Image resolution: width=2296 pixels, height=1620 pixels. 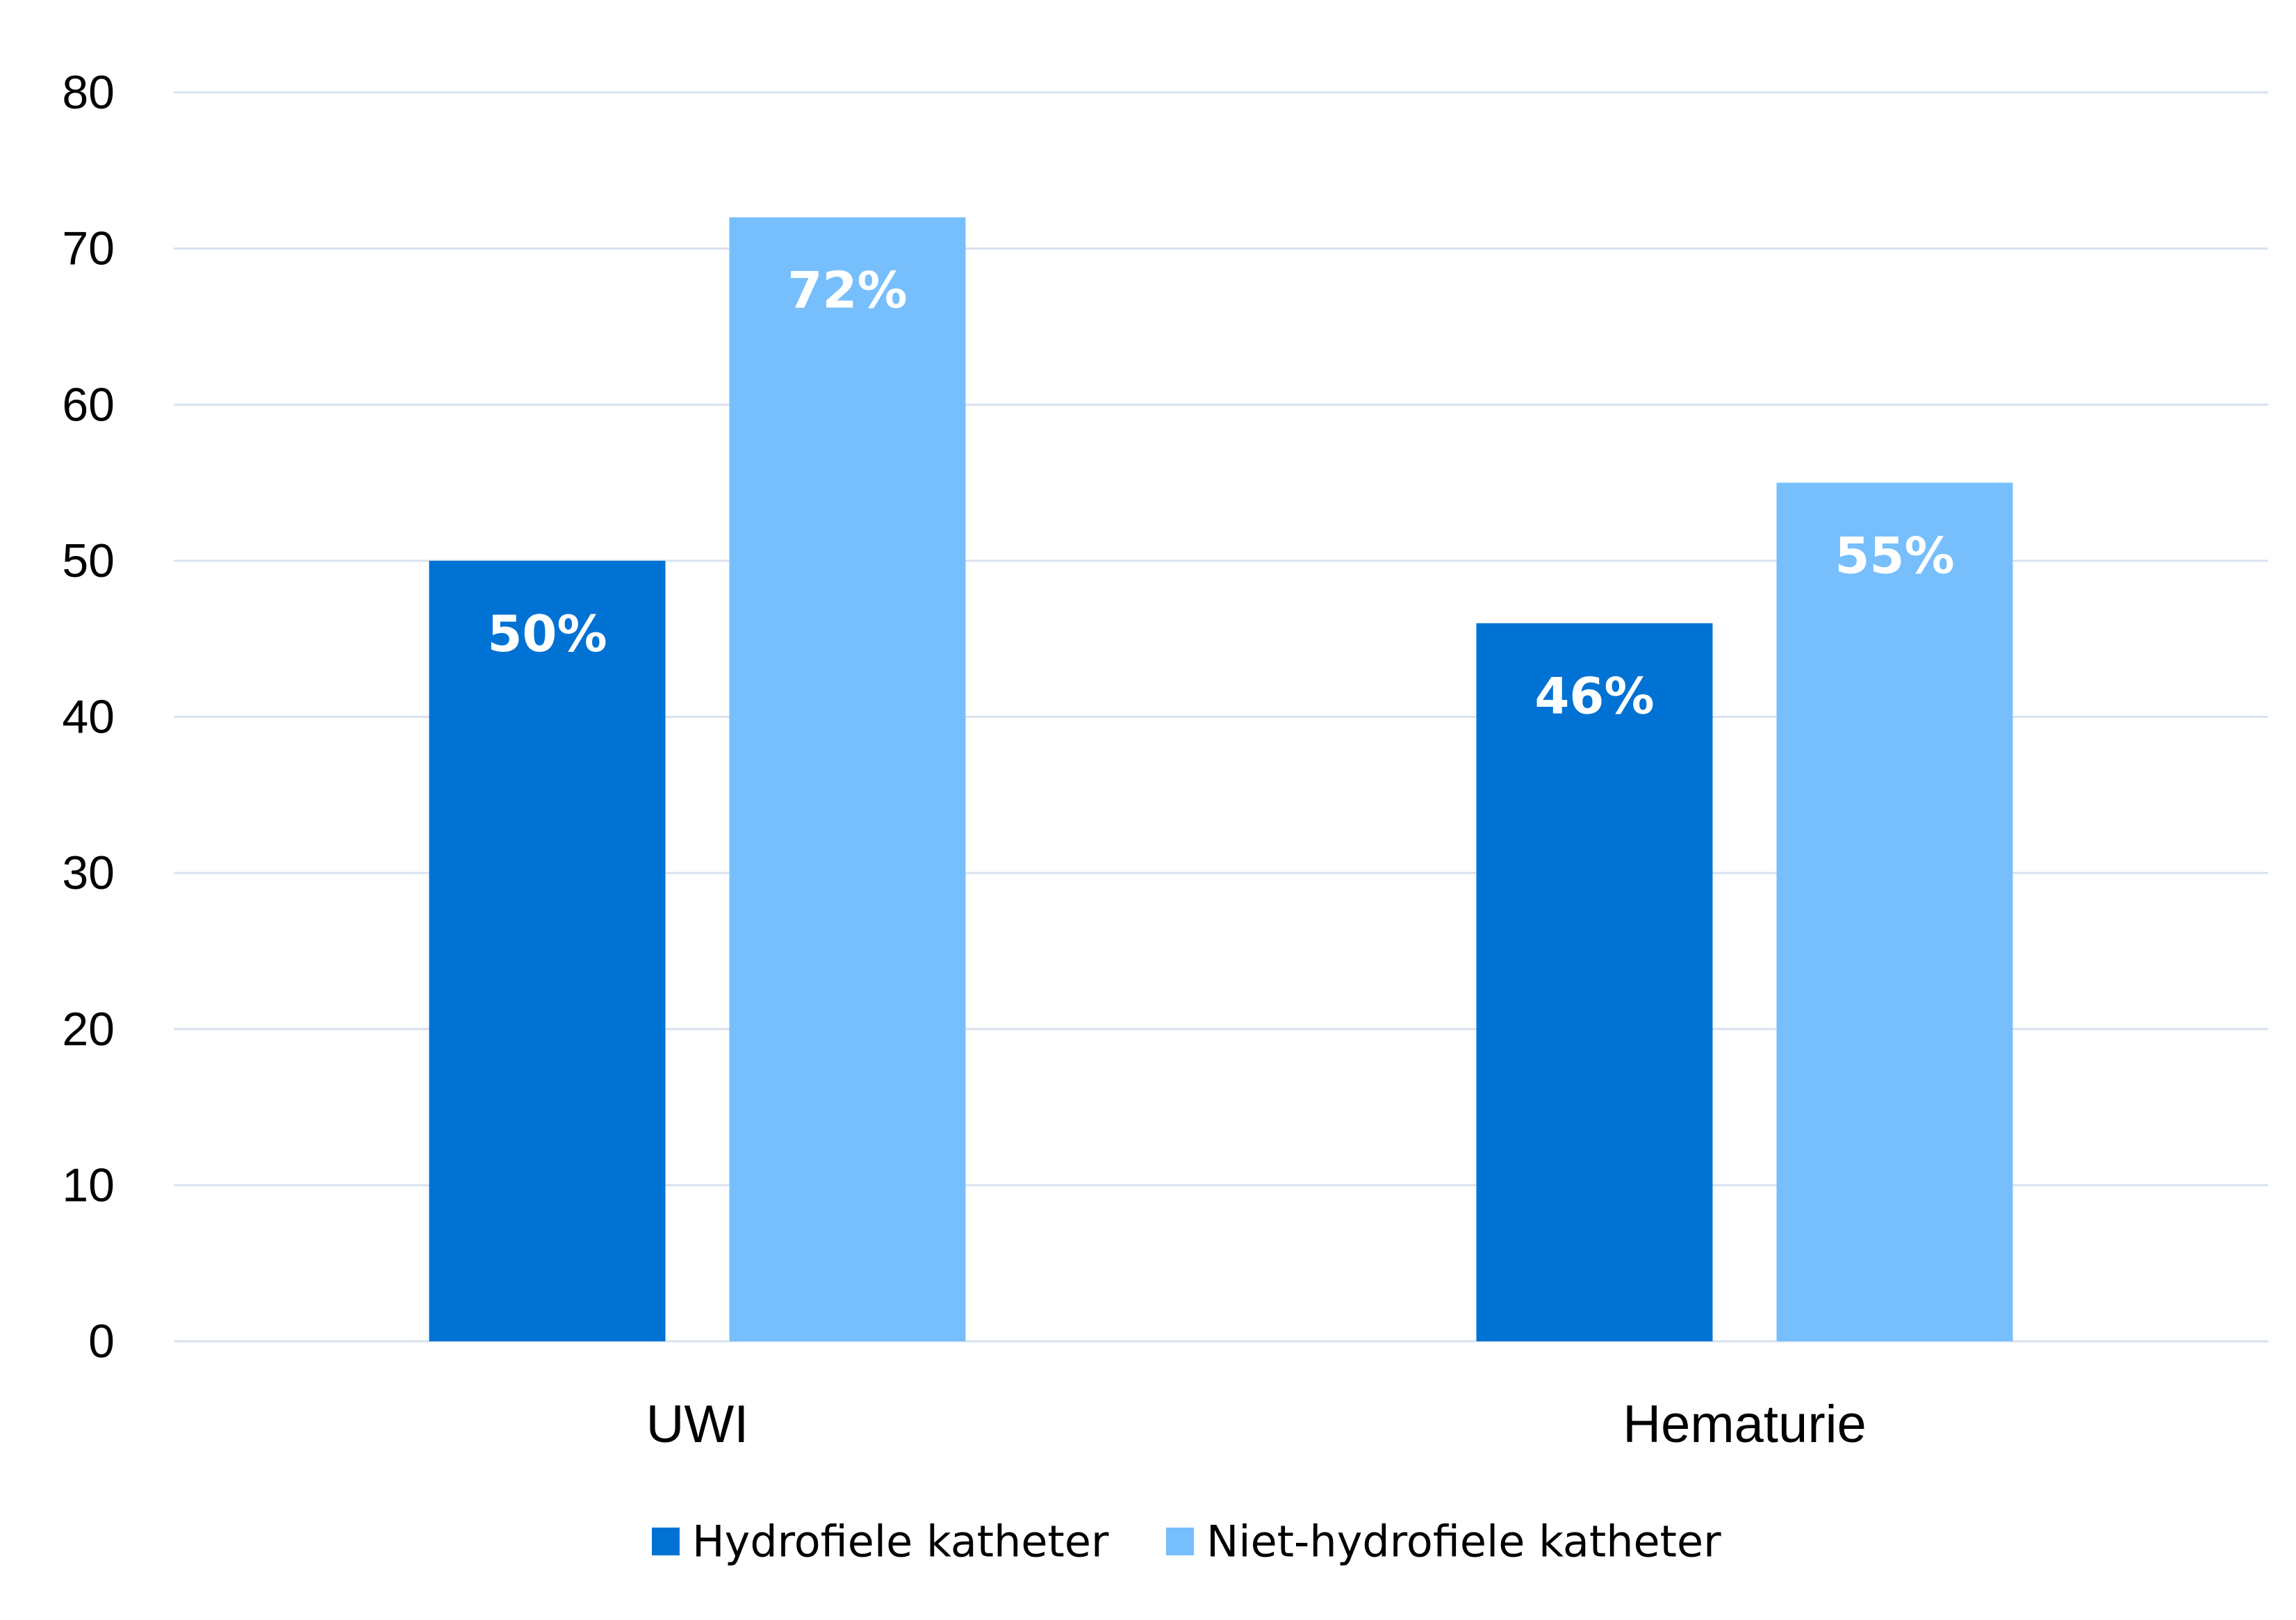 I want to click on y-tick-label: 30, so click(x=88, y=873).